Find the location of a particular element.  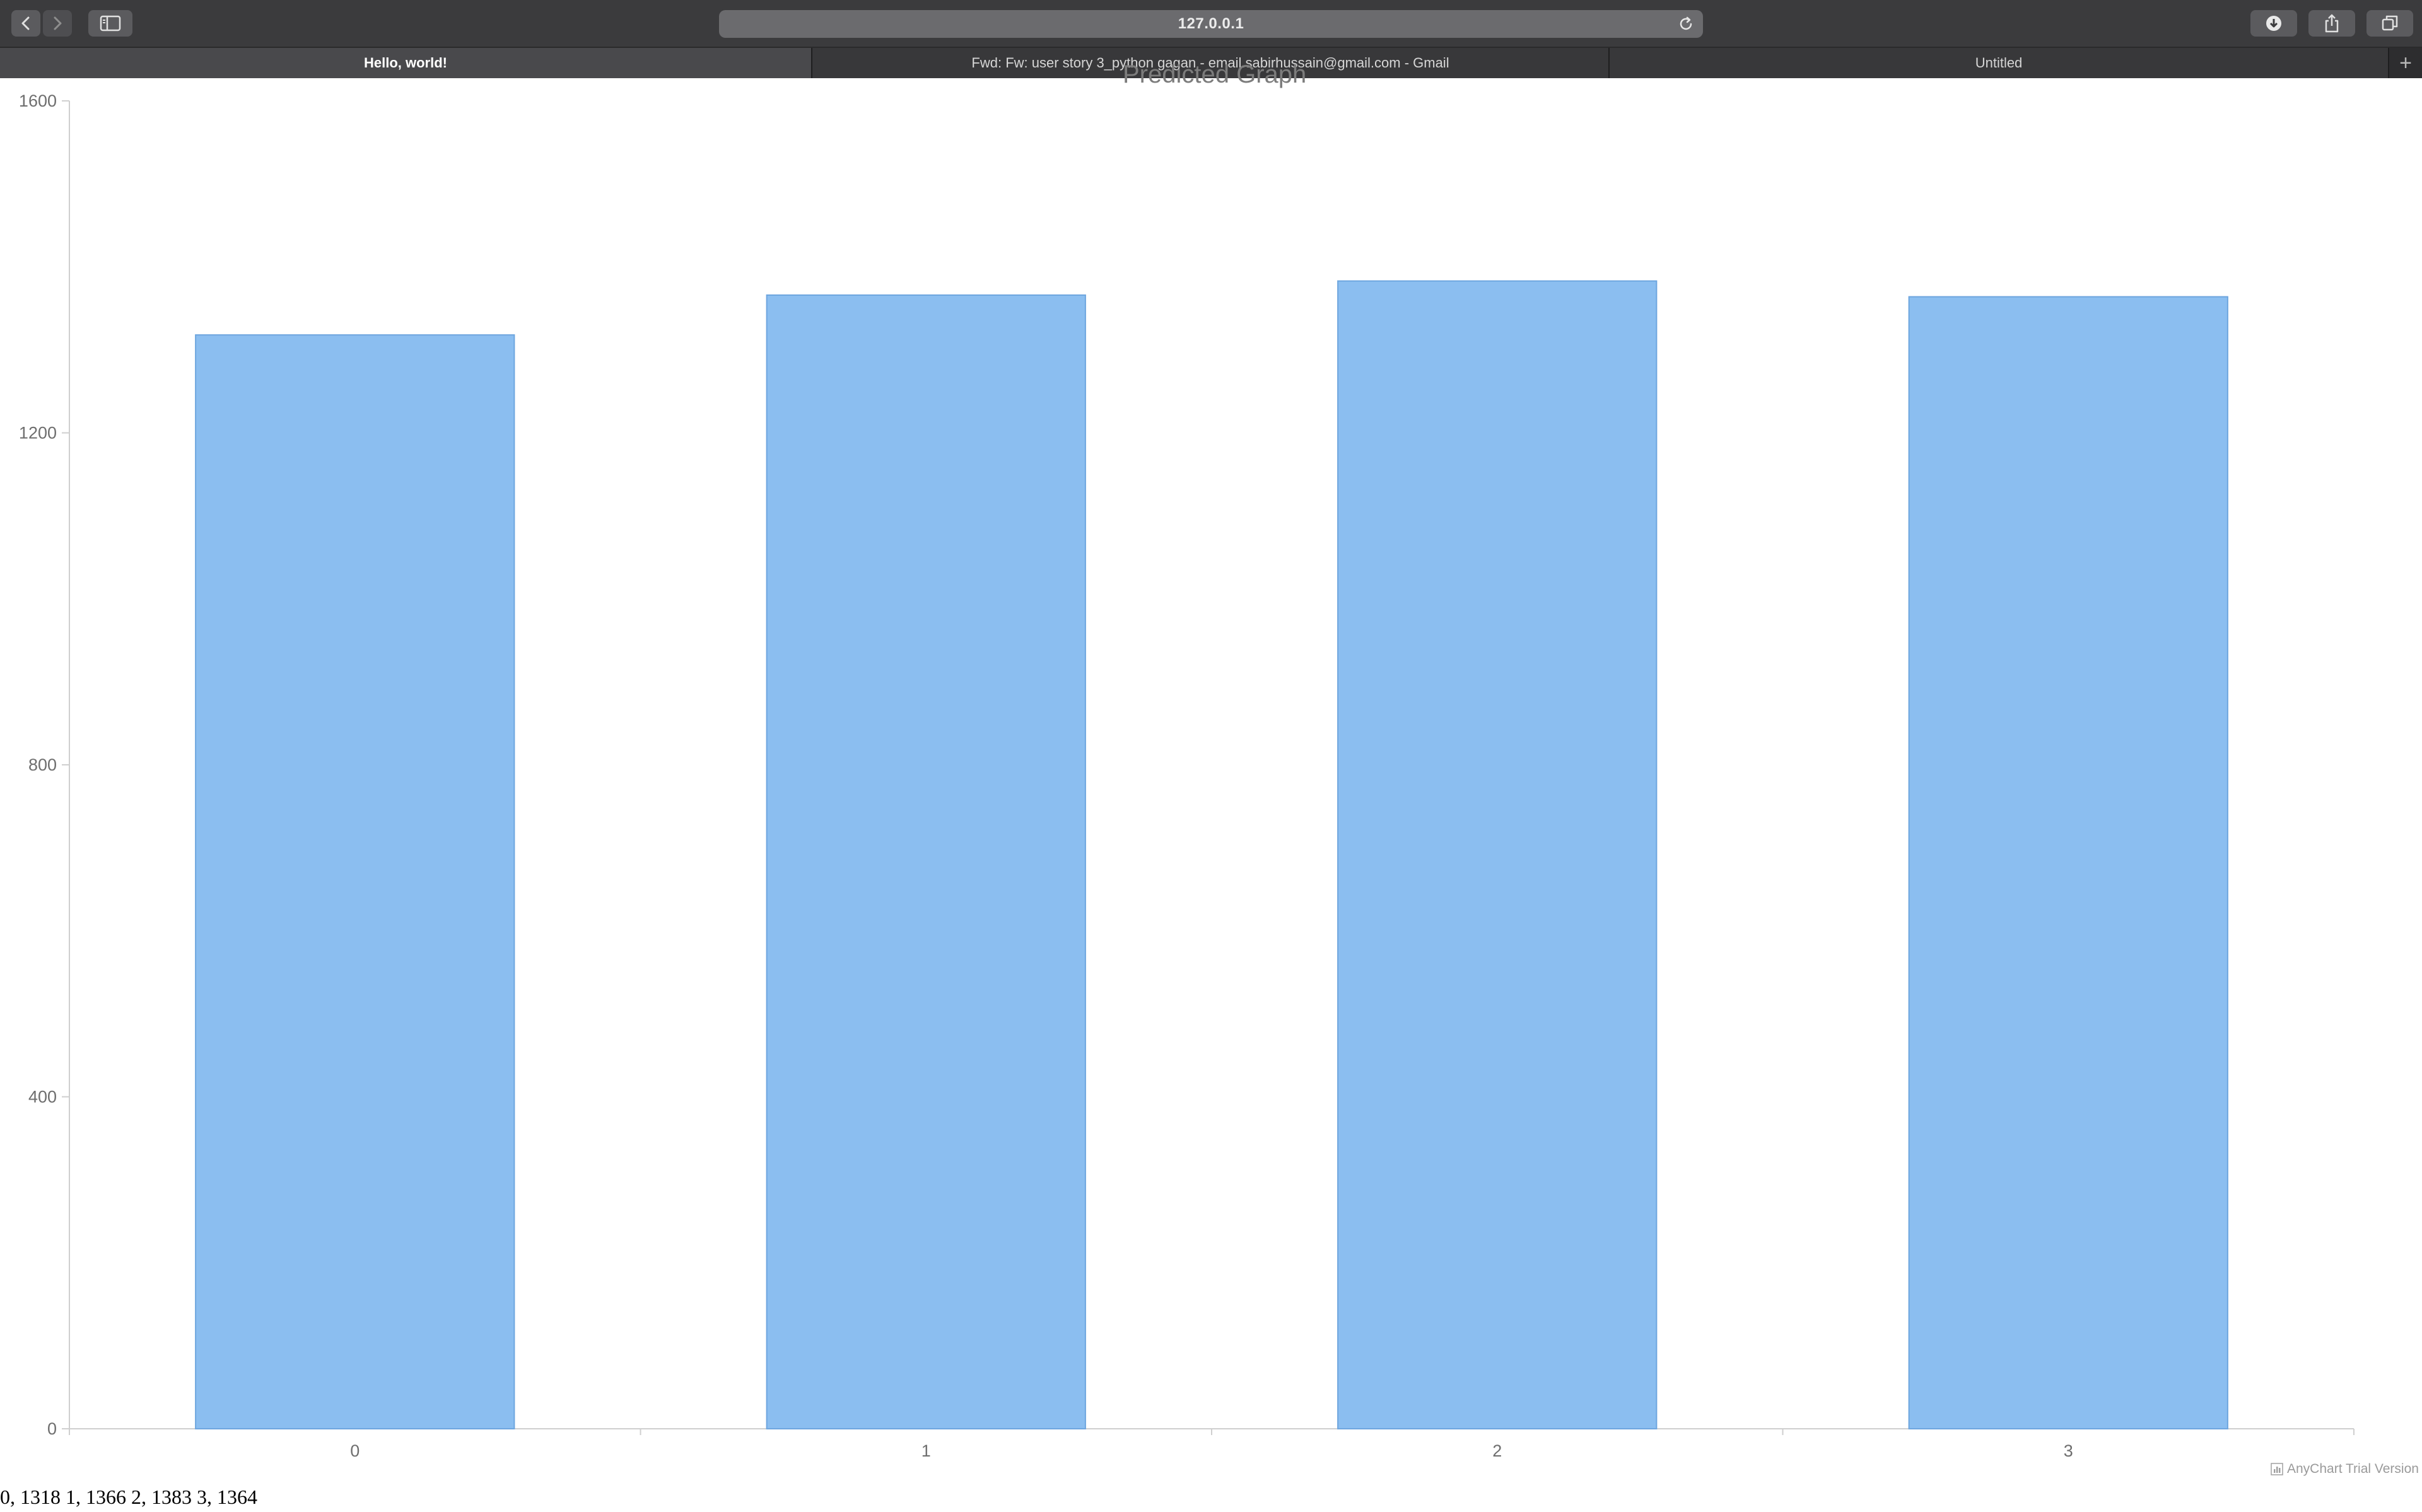

chart-title: Predicted Graph is located at coordinates (1215, 74).